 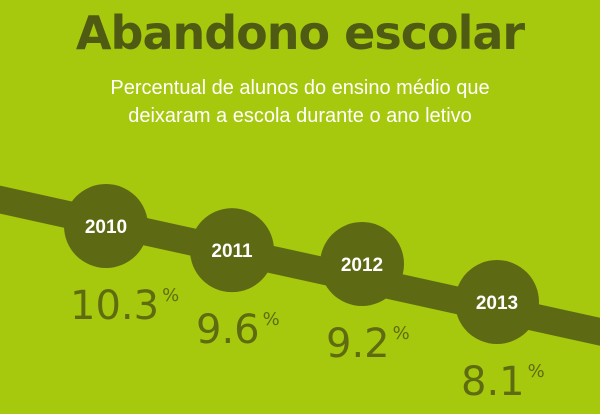 I want to click on value-label-2012: 9.2%, so click(x=368, y=344).